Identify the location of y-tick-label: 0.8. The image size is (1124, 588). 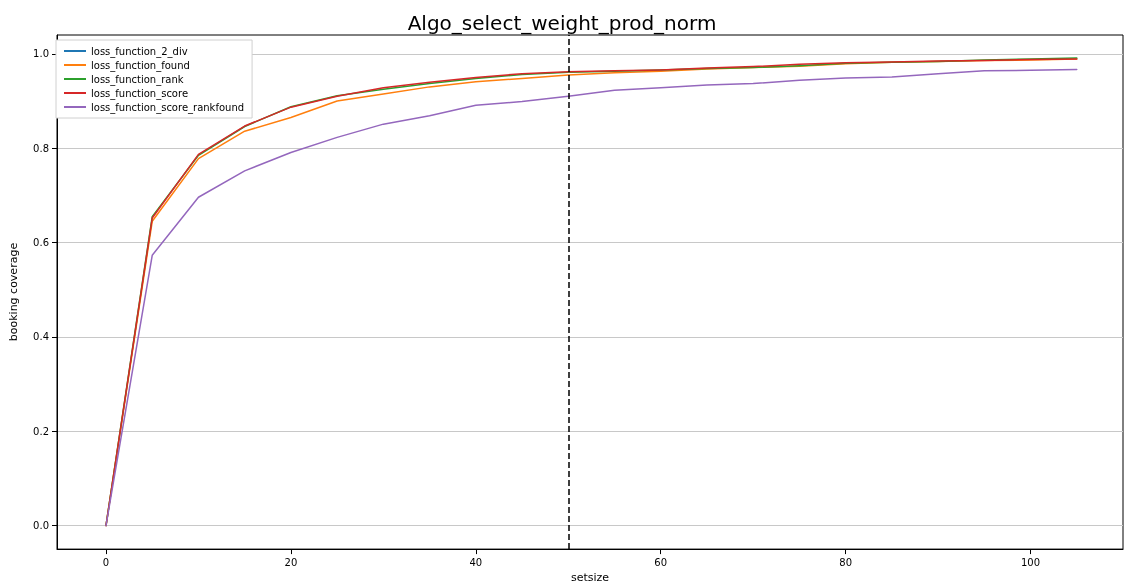
(41, 148).